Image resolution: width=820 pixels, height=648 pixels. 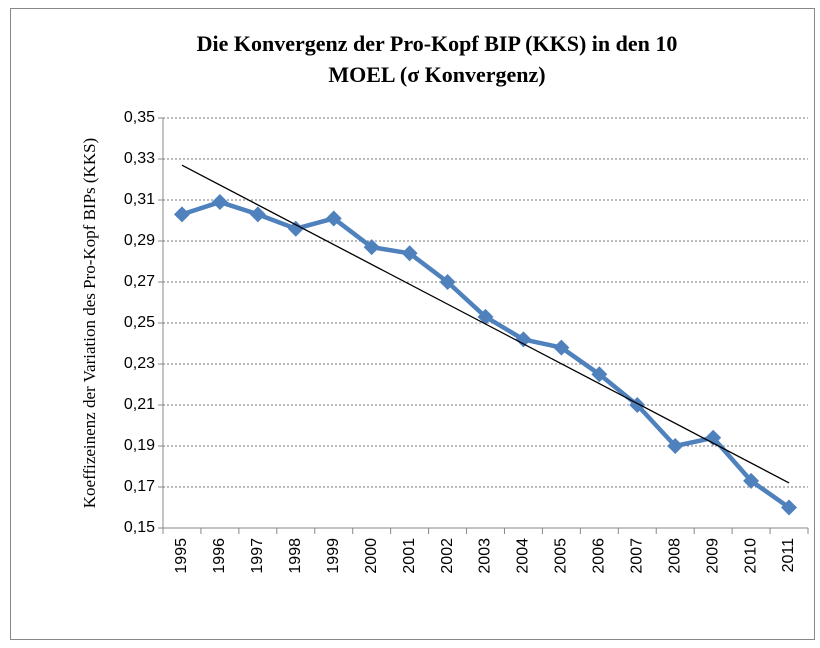 What do you see at coordinates (295, 556) in the screenshot?
I see `x-tick-label: 1998` at bounding box center [295, 556].